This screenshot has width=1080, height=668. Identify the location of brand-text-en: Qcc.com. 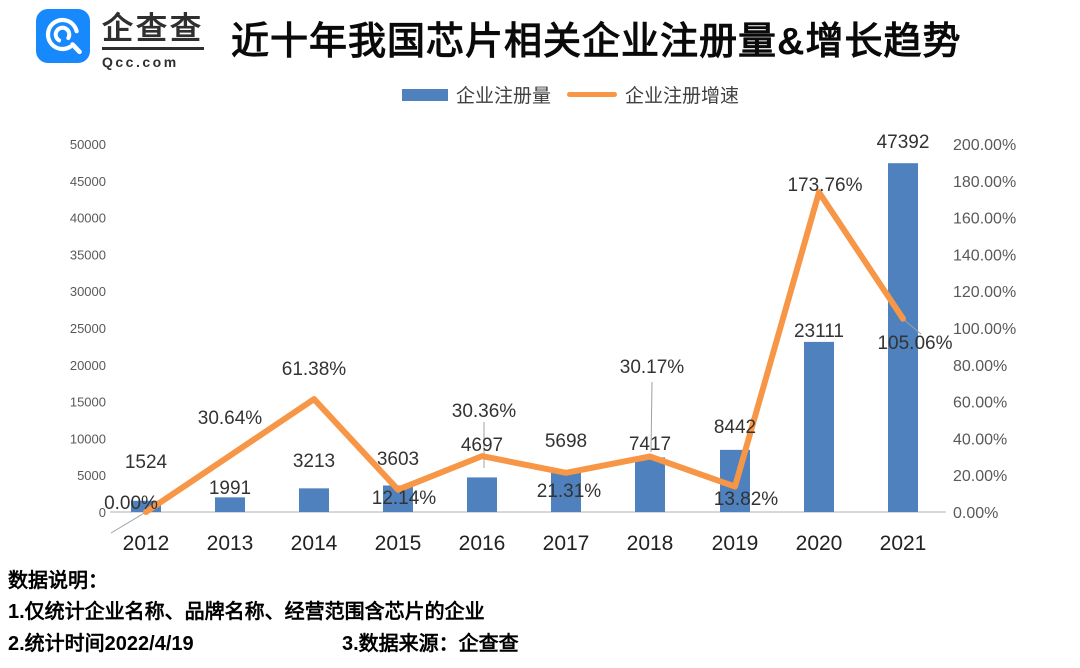
(140, 61).